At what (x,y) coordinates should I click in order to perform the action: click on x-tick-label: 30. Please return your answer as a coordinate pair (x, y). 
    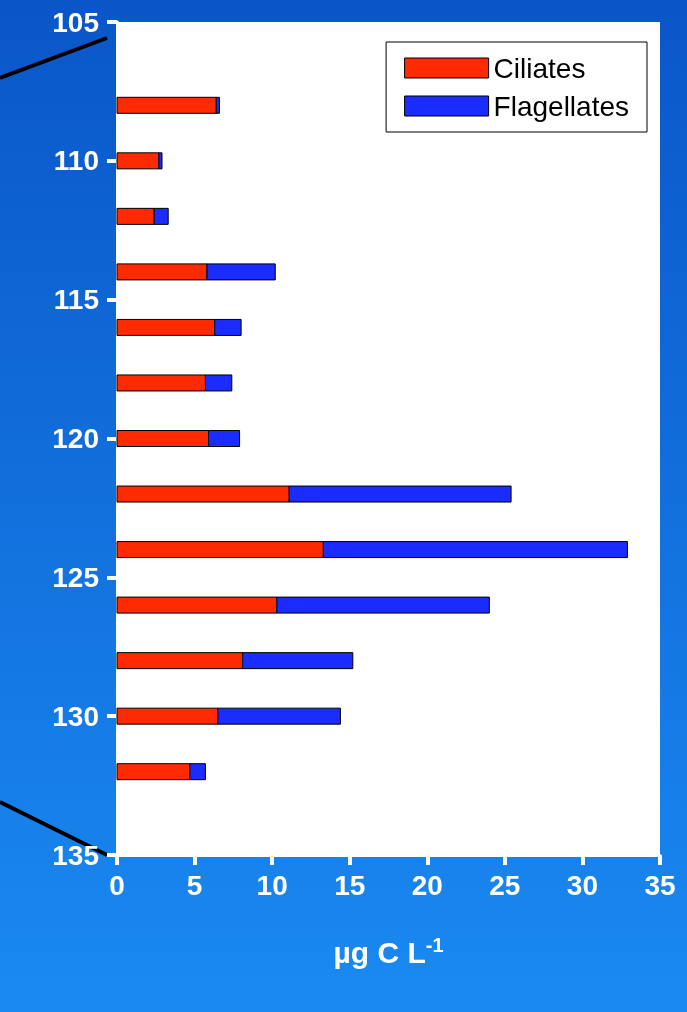
    Looking at the image, I should click on (582, 885).